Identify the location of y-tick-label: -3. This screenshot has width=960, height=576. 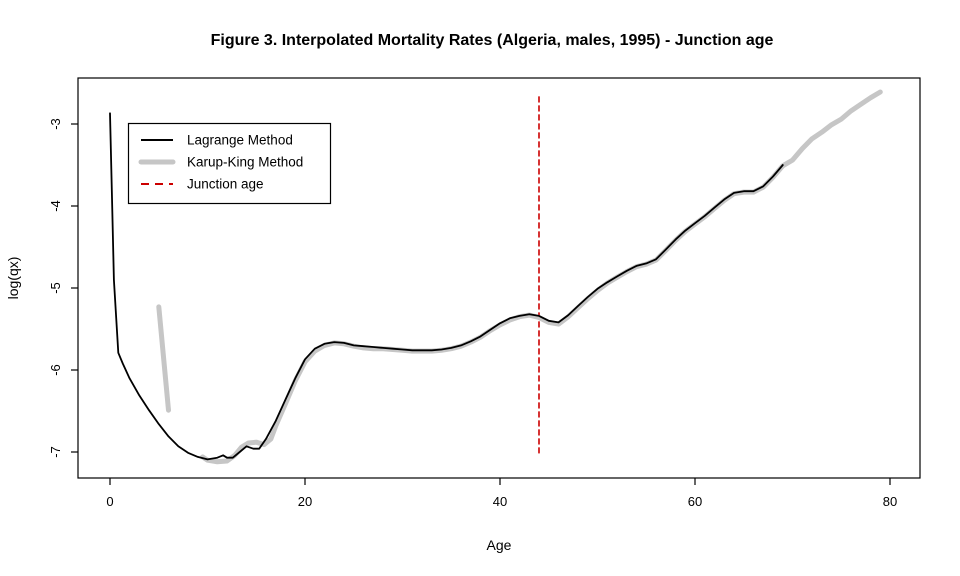
(55, 124).